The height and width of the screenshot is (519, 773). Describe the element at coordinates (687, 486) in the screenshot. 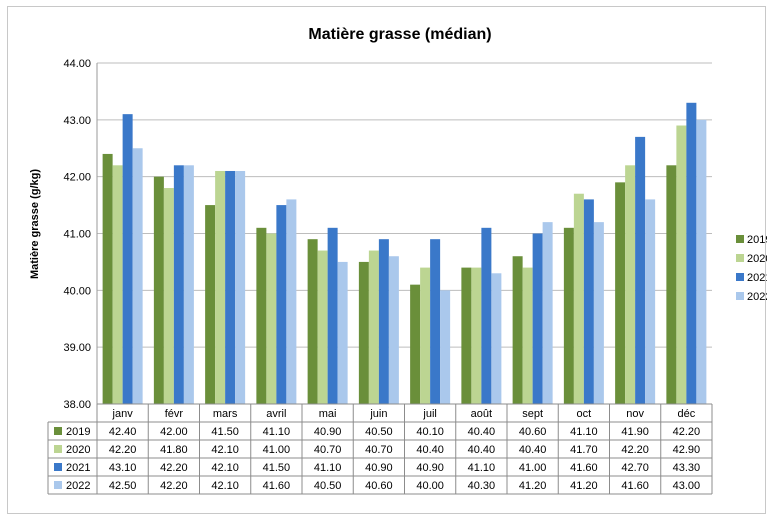

I see `data-label: 43.00` at that location.